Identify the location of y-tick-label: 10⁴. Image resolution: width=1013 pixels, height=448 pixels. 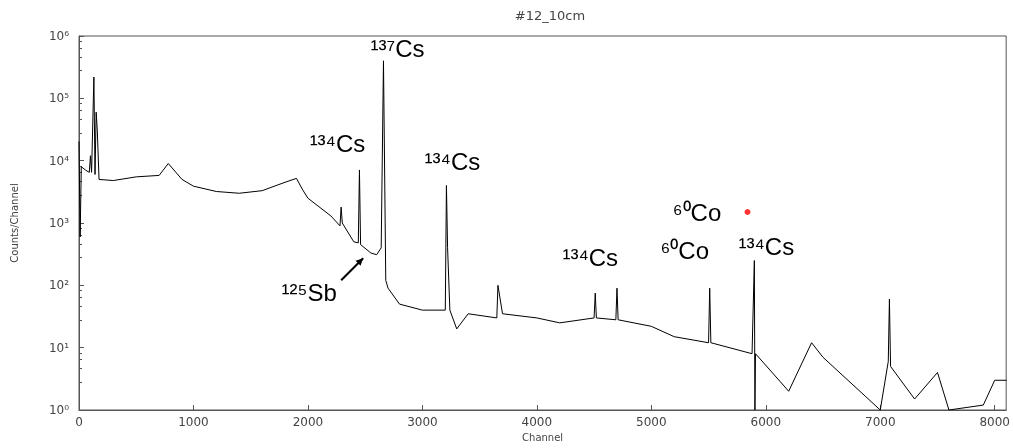
(59, 160).